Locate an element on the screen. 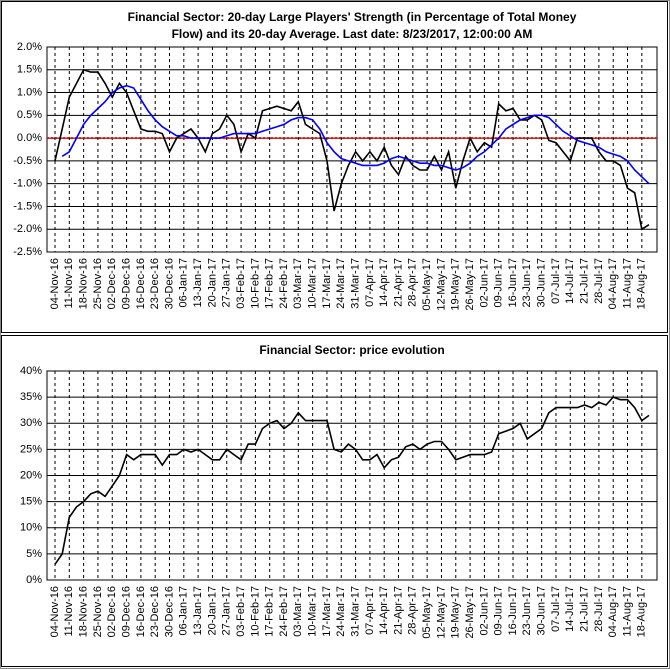  y-tick-label: 5% is located at coordinates (34, 554).